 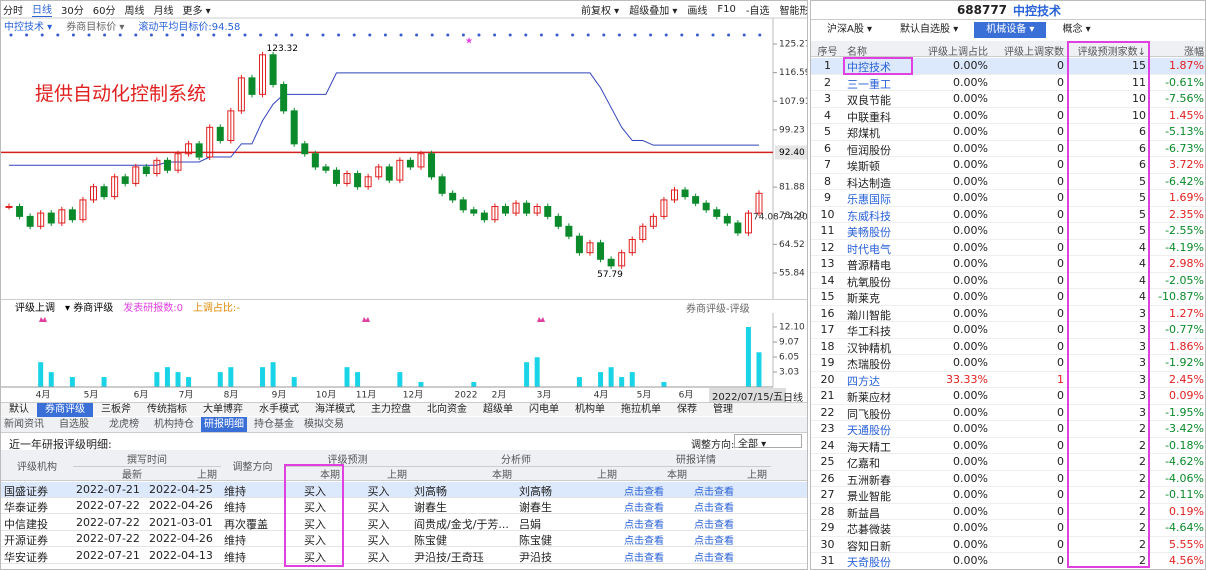 I want to click on column-header: 涨幅, so click(x=1194, y=52).